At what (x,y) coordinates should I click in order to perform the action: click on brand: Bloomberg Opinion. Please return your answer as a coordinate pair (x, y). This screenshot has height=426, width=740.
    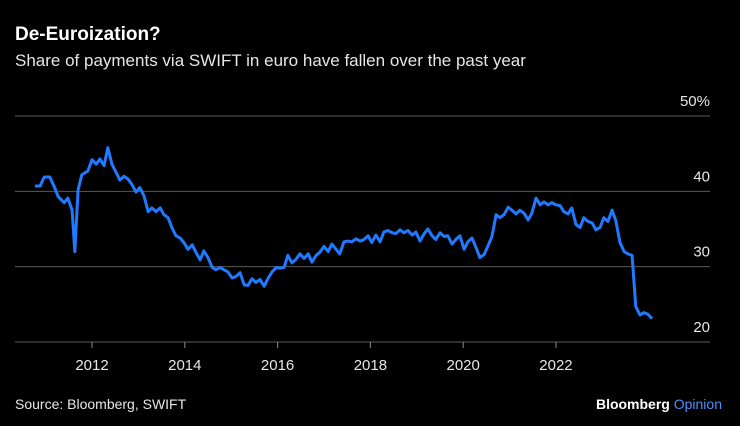
    Looking at the image, I should click on (659, 404).